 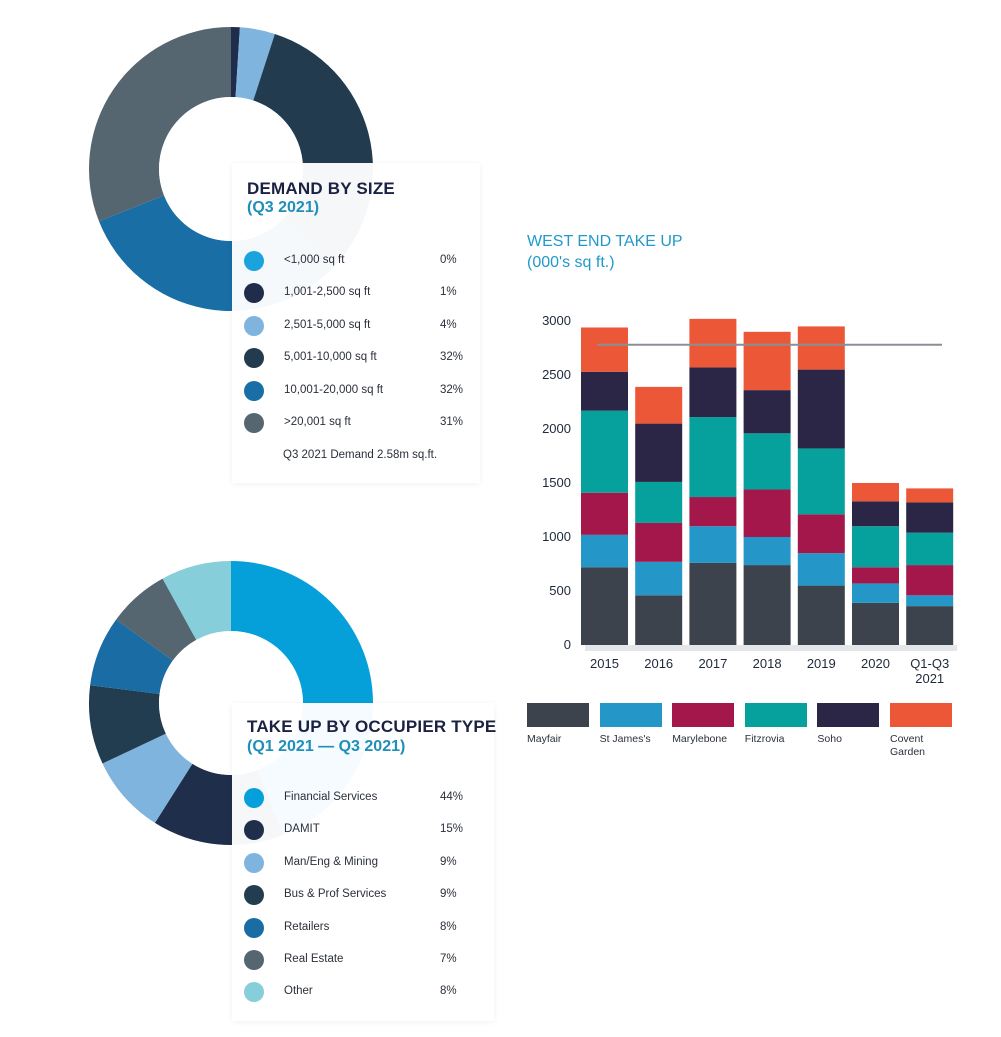 I want to click on legend-label: Mayfair, so click(x=544, y=739).